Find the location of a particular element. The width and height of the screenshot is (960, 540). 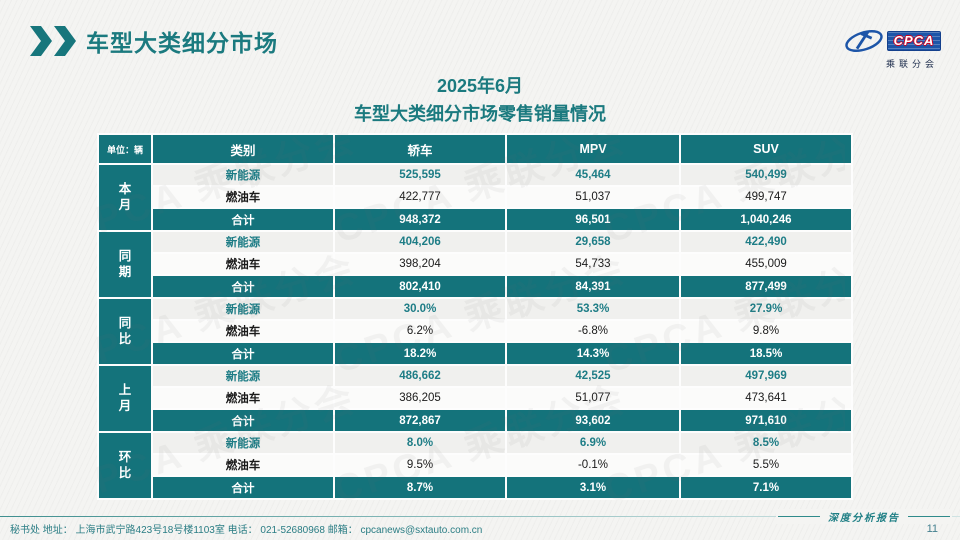

slide-header: 车型大类细分市场 is located at coordinates (154, 41).